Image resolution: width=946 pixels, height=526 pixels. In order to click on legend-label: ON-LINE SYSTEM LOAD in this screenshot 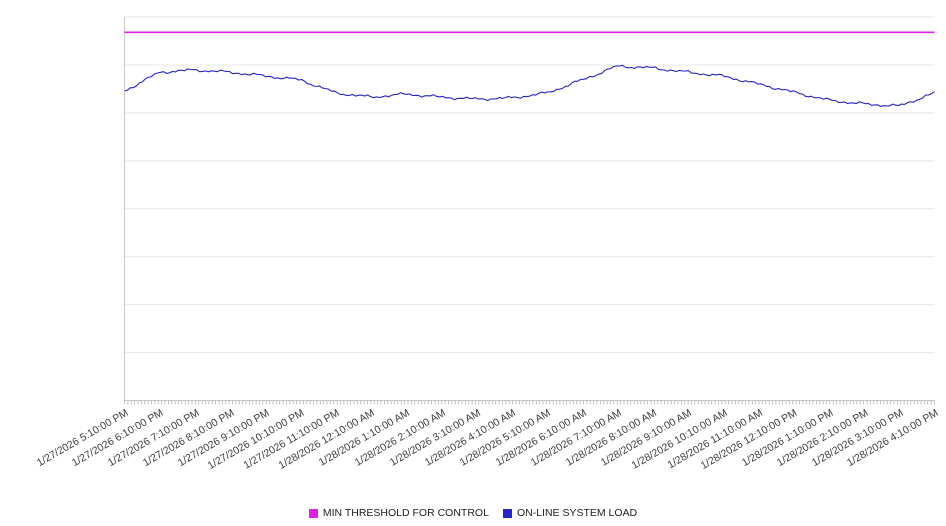, I will do `click(577, 513)`.